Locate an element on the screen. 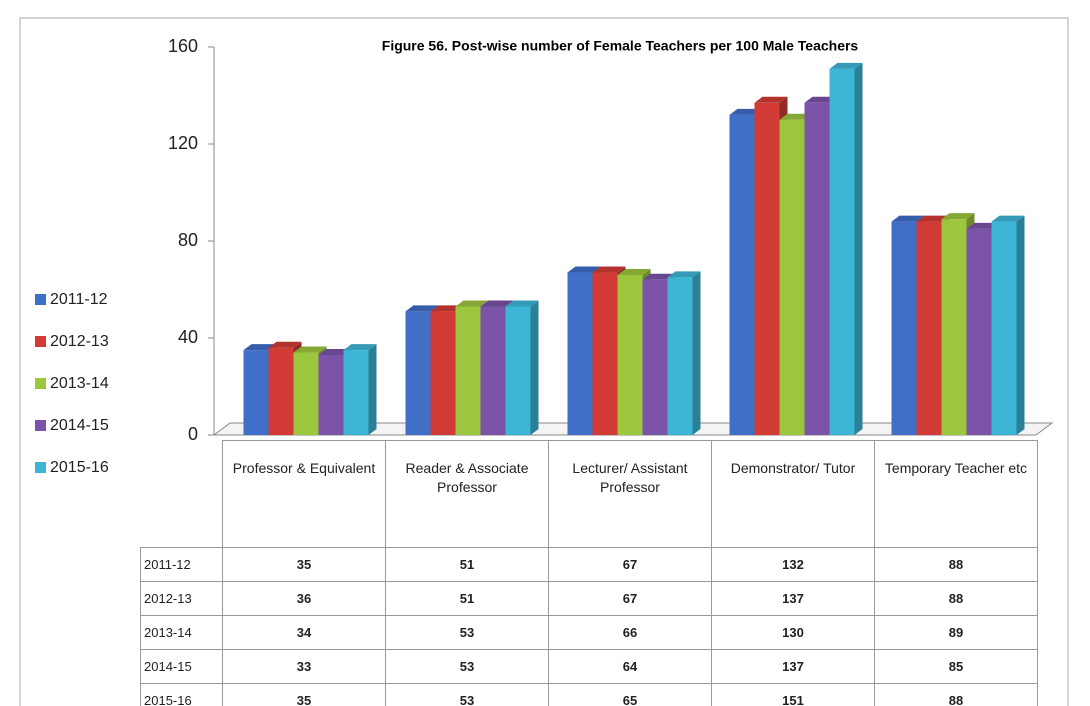 This screenshot has width=1090, height=706. legend-label: 2011-12 is located at coordinates (79, 299).